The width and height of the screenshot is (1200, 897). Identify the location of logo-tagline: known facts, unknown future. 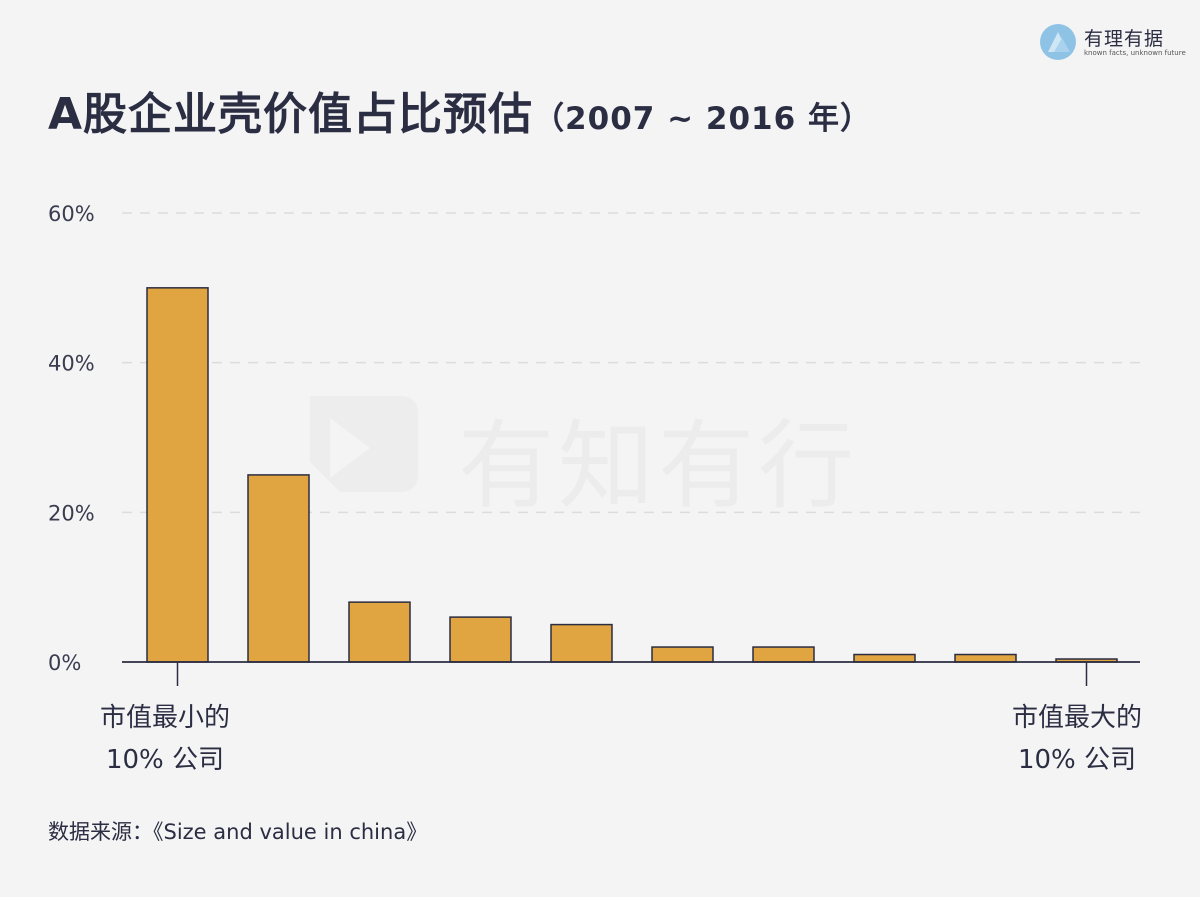
(1135, 53).